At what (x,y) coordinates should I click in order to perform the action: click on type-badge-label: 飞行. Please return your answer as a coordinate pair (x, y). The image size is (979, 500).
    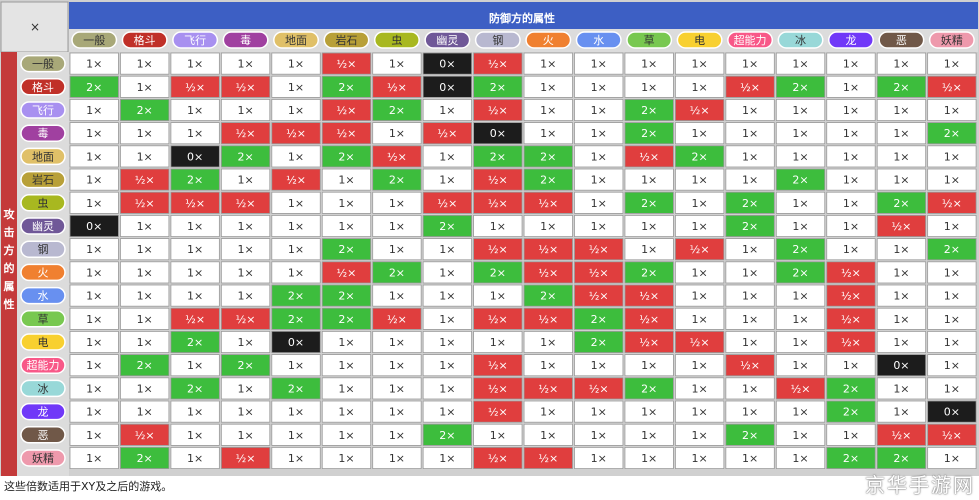
    Looking at the image, I should click on (43, 110).